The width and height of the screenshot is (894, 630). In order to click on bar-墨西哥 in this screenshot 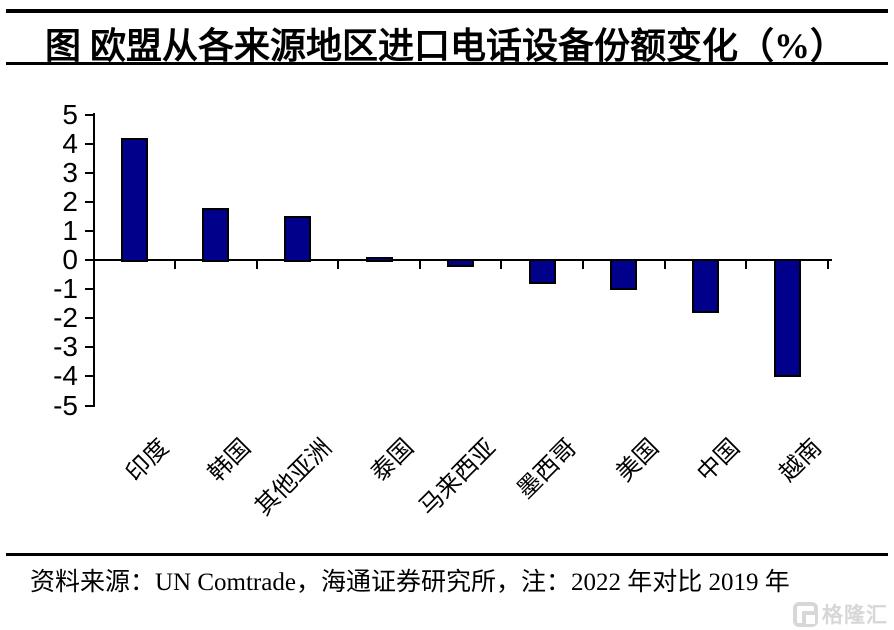, I will do `click(542, 272)`.